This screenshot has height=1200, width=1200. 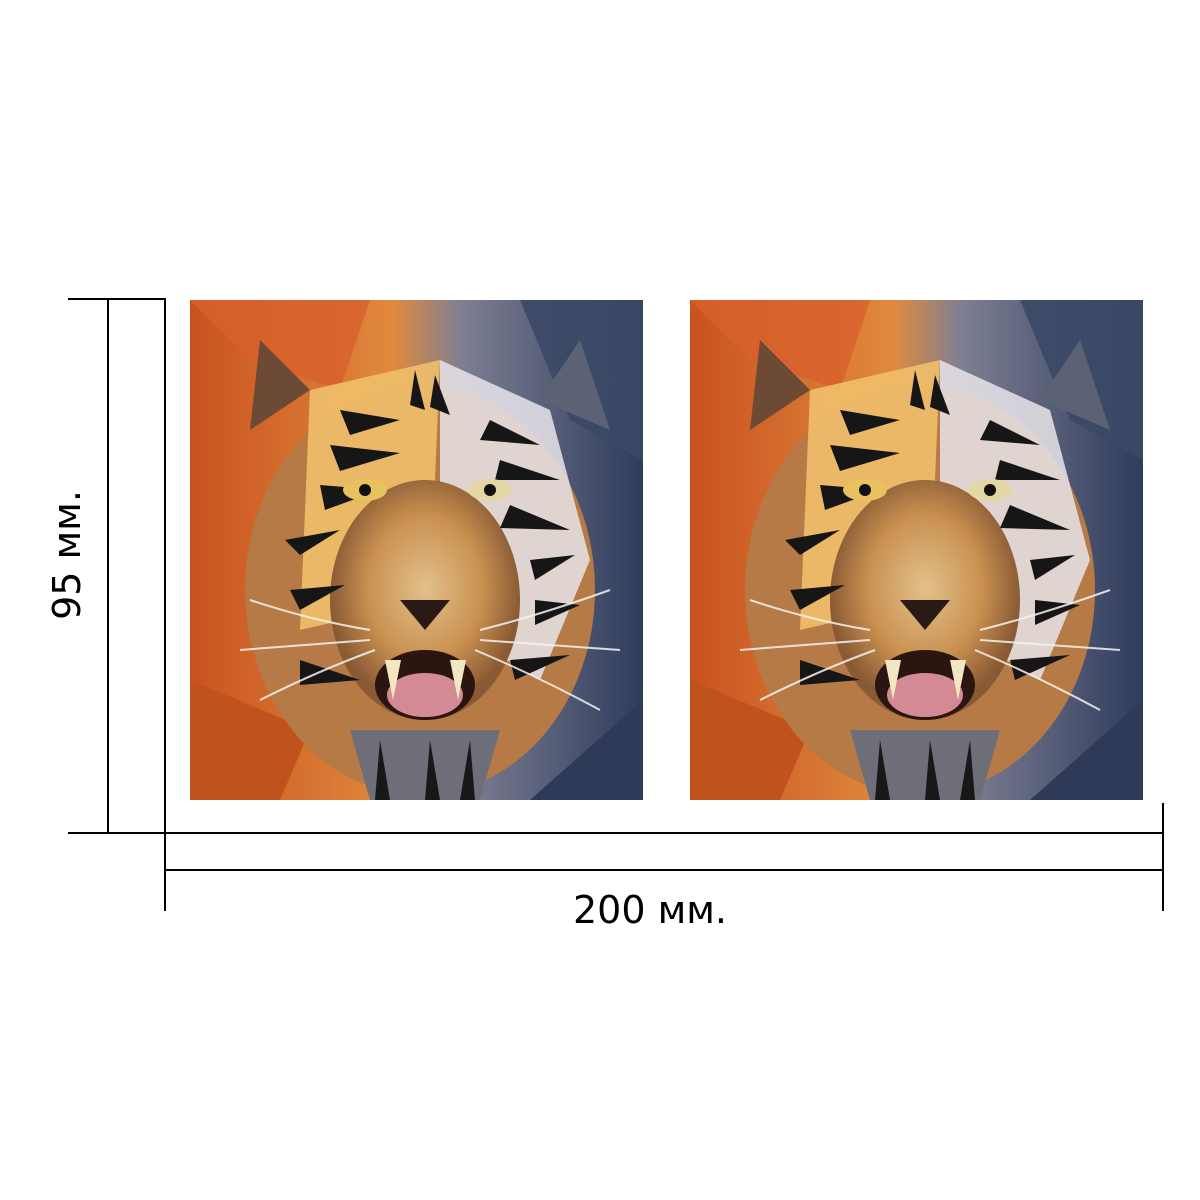 I want to click on height-label: 95 мм., so click(x=67, y=555).